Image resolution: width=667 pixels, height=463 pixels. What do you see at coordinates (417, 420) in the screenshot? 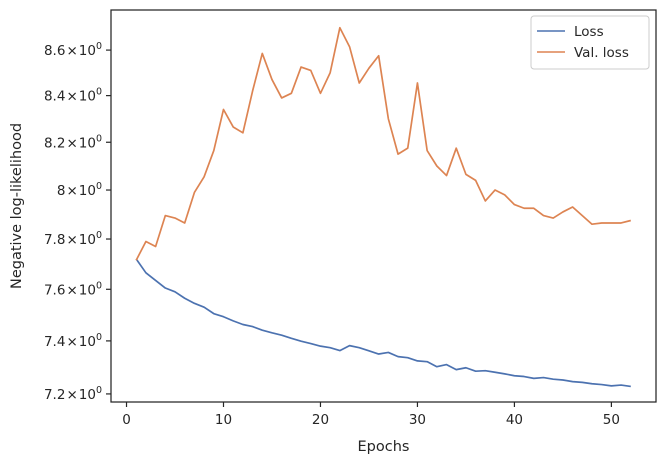
I see `x-tick-label: 30` at bounding box center [417, 420].